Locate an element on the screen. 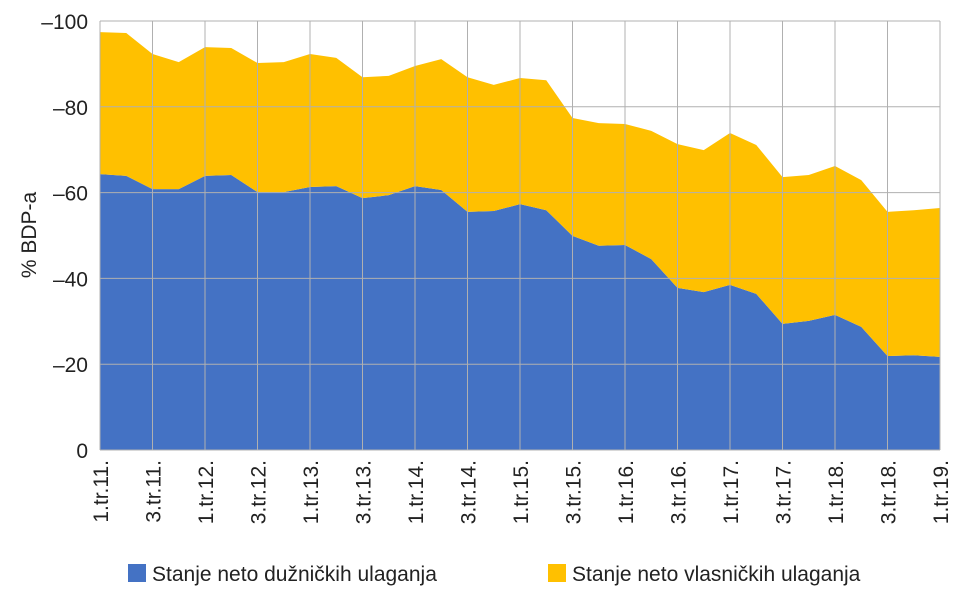 The image size is (960, 605). x-tick-label: 1.tr.16. is located at coordinates (626, 492).